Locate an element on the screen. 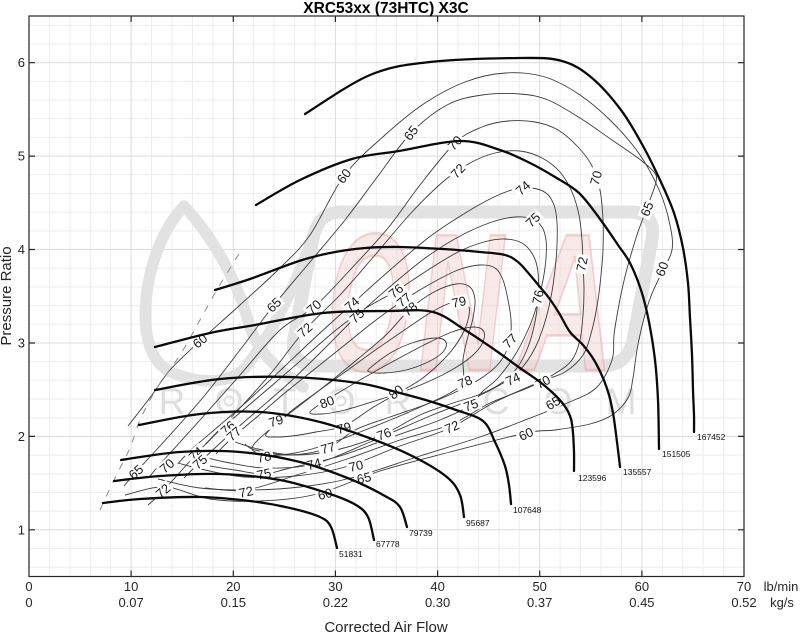  svg-text: 1 is located at coordinates (21, 529).